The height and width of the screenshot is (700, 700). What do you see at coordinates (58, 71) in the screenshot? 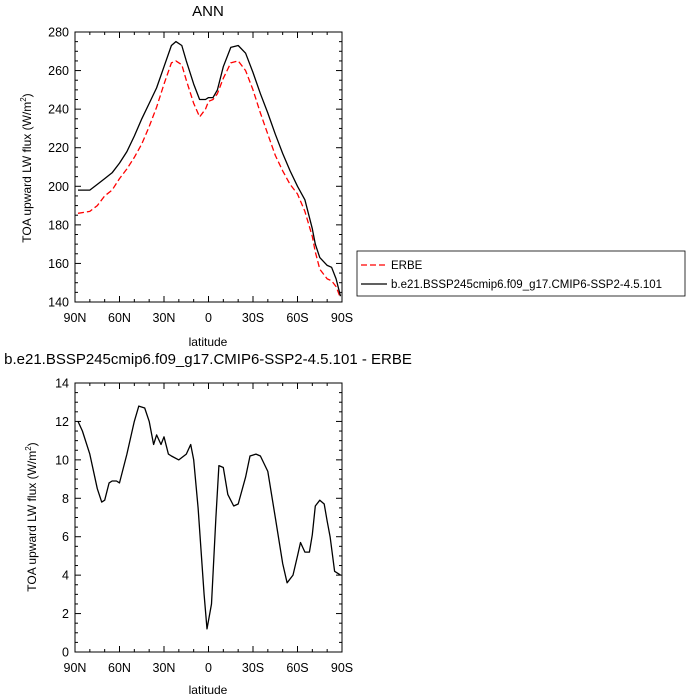
I see `y-tick-label: 260` at bounding box center [58, 71].